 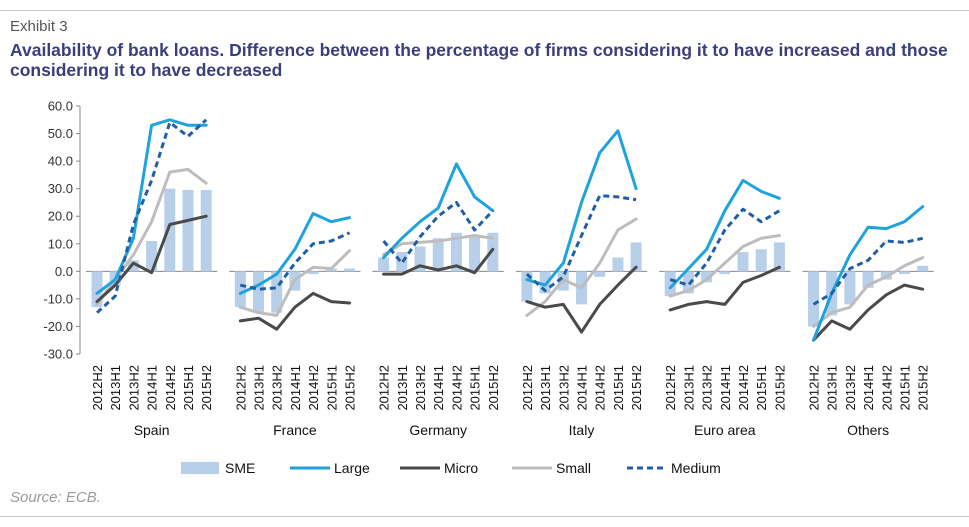 I want to click on y-tick-label: -30.0, so click(x=58, y=354).